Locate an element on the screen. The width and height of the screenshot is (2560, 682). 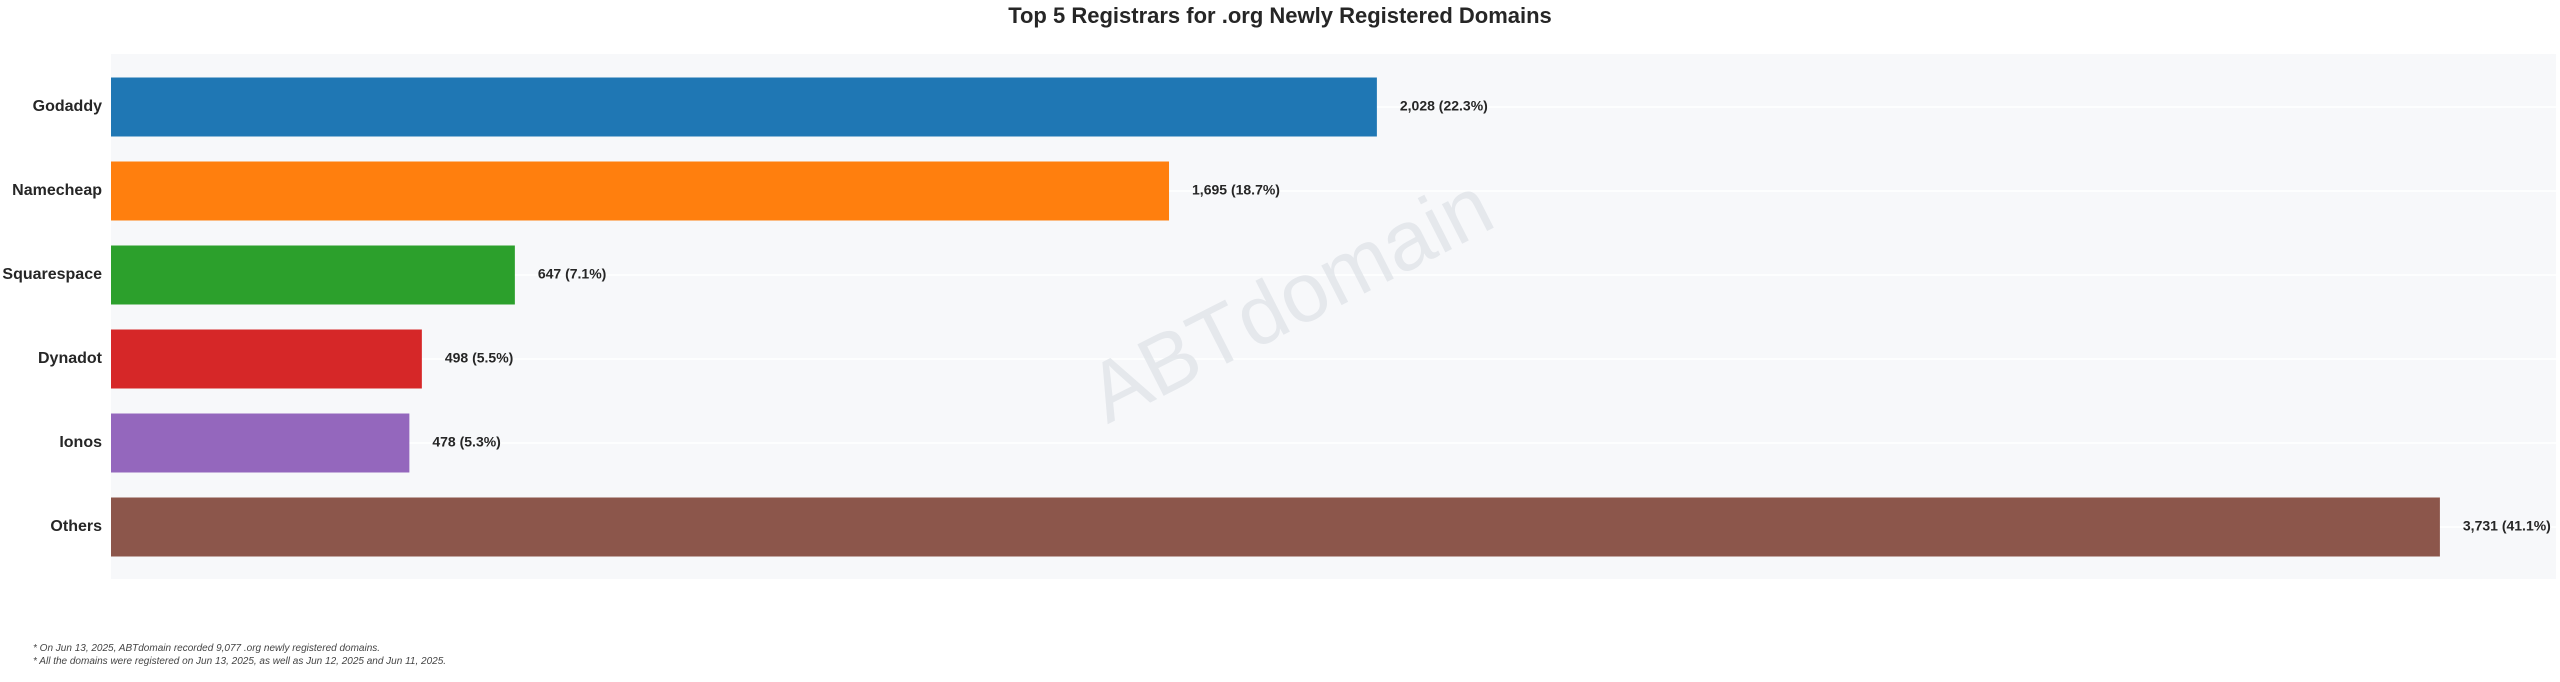
category-label-ionos: Ionos is located at coordinates (80, 442).